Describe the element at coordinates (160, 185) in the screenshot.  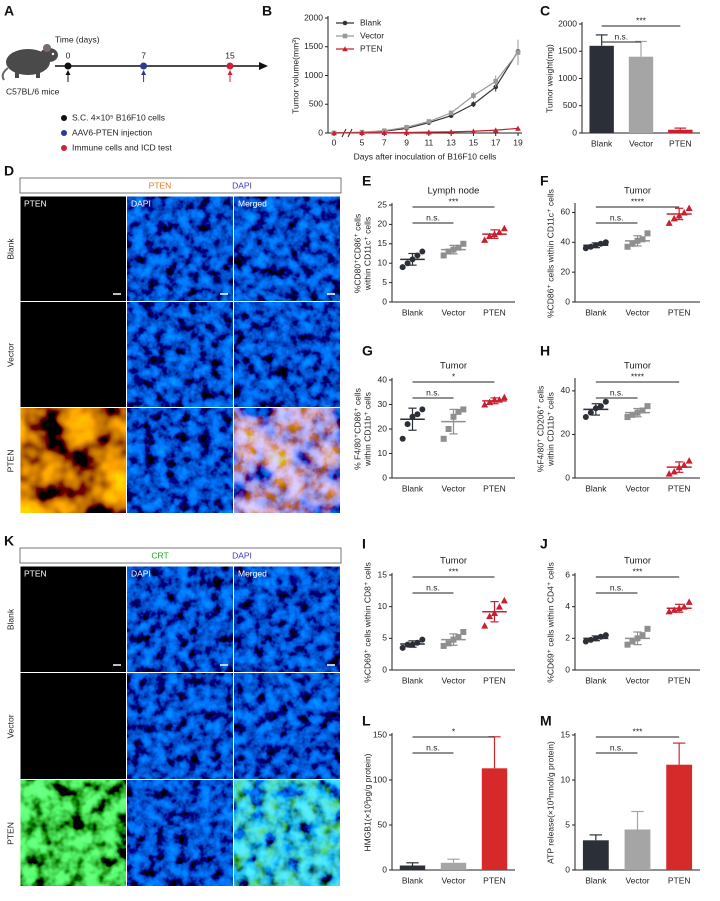
I see `header-stain: PTEN` at that location.